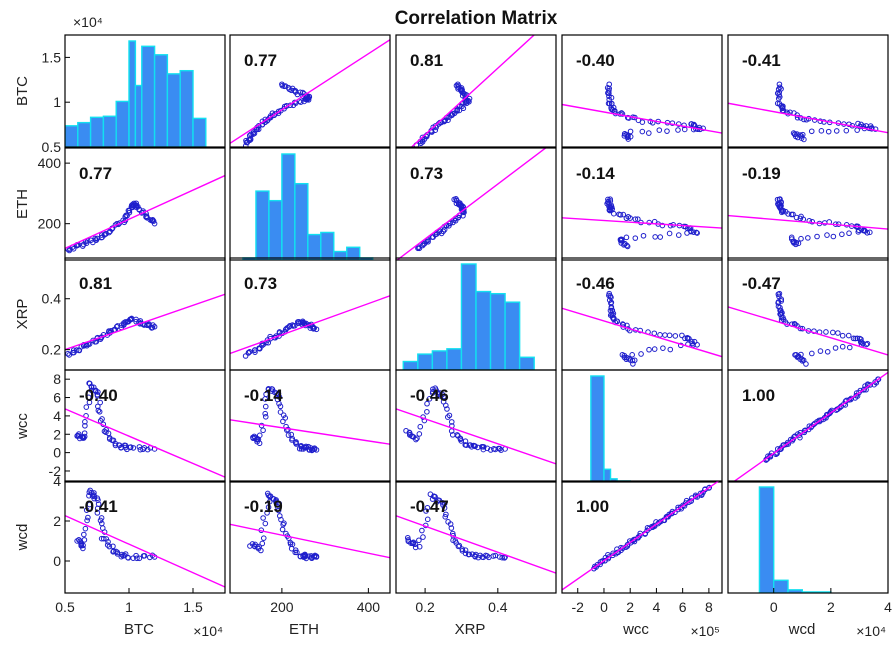 Image resolution: width=895 pixels, height=652 pixels. I want to click on y-exponent-label: ×10⁴, so click(88, 22).